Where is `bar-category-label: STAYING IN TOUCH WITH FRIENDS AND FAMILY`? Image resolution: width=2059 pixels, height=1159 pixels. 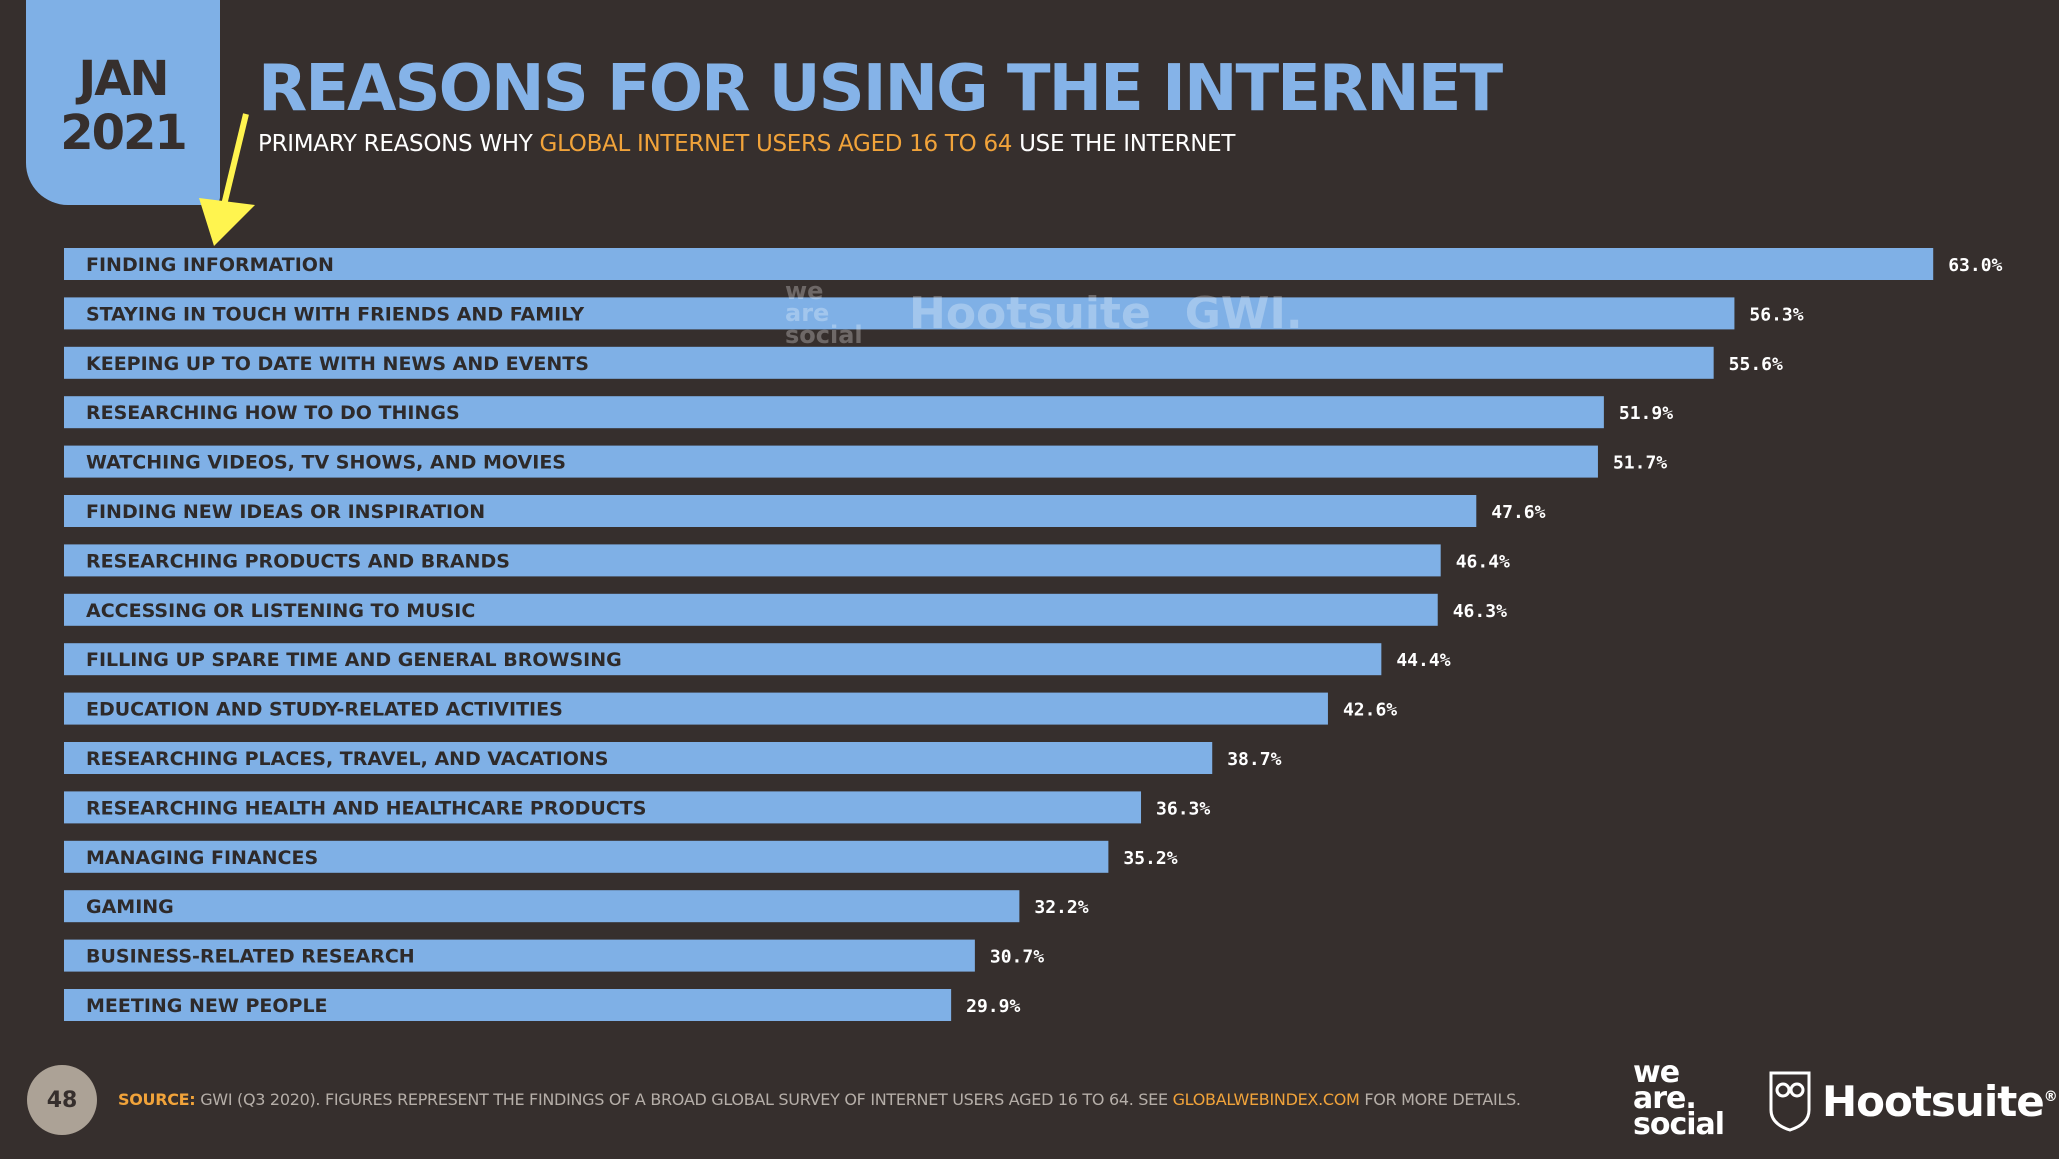
bar-category-label: STAYING IN TOUCH WITH FRIENDS AND FAMILY is located at coordinates (335, 314).